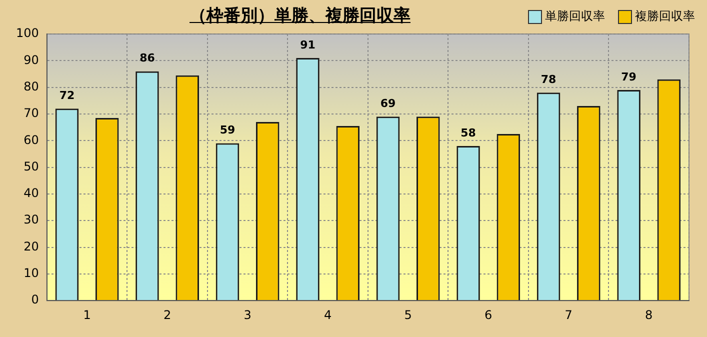 The image size is (707, 337). Describe the element at coordinates (575, 16) in the screenshot. I see `legend-label: 単勝回収率` at that location.